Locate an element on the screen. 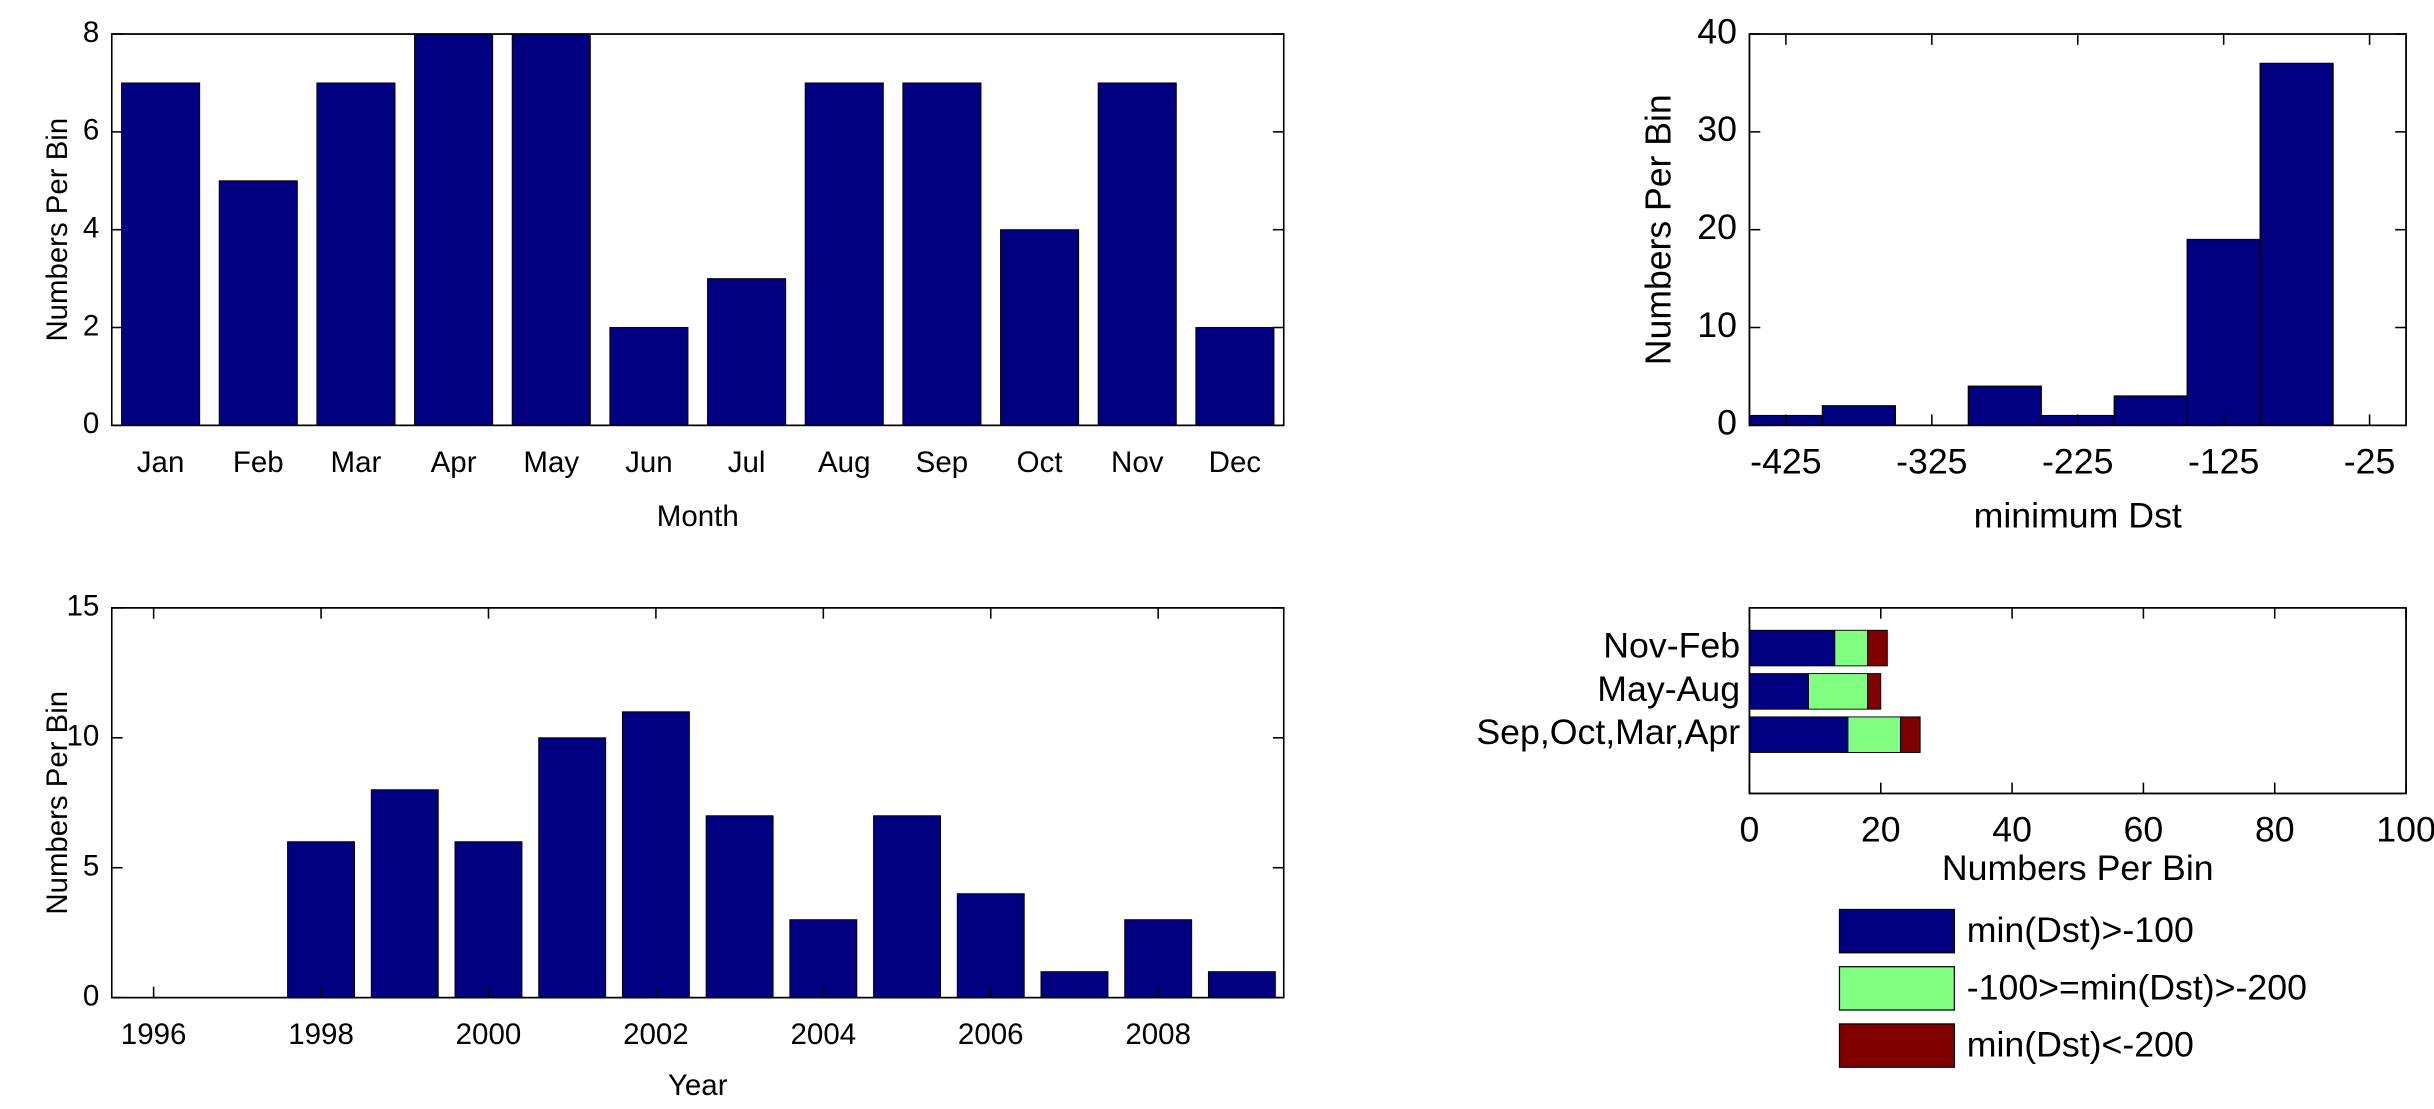 This screenshot has width=2434, height=1109. x-tick-label: 2006 is located at coordinates (991, 1034).